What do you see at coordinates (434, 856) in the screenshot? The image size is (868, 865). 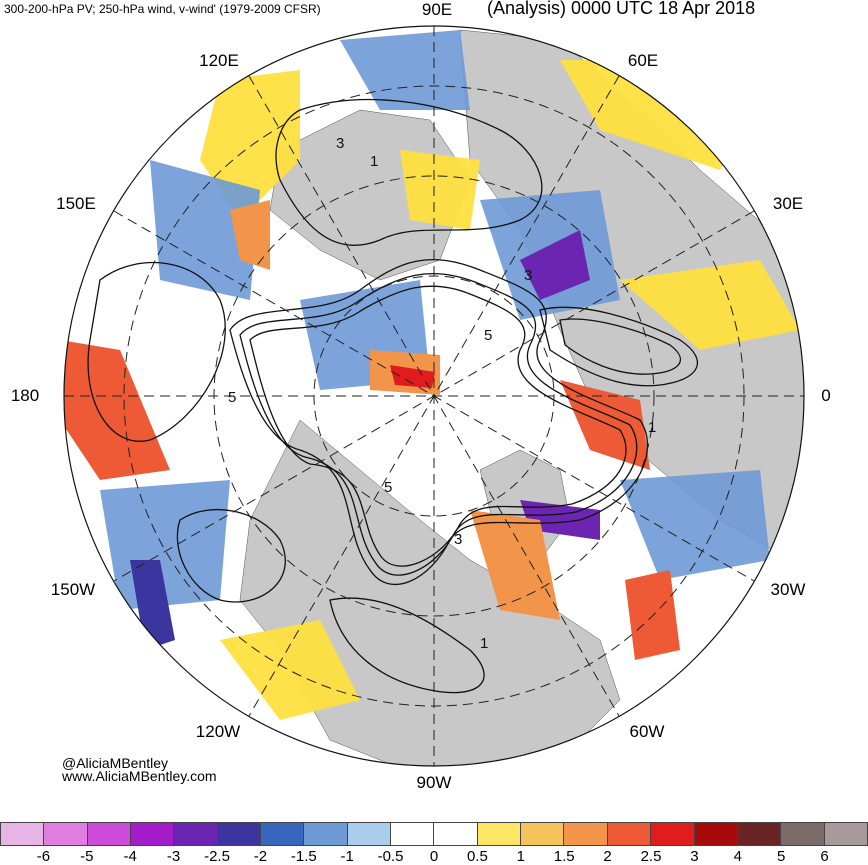 I see `colorbar-tick-label: 0` at bounding box center [434, 856].